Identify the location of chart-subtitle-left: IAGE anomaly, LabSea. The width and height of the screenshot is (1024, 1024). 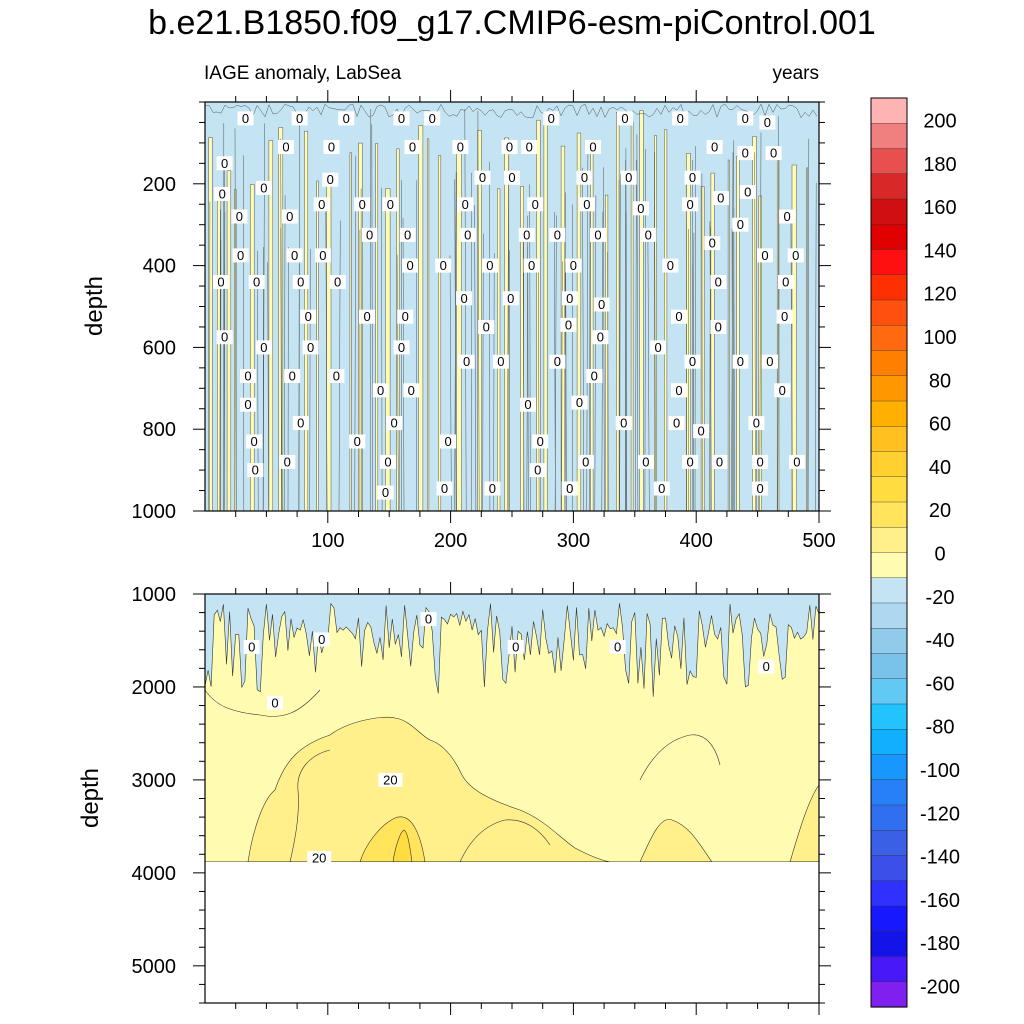
(303, 73).